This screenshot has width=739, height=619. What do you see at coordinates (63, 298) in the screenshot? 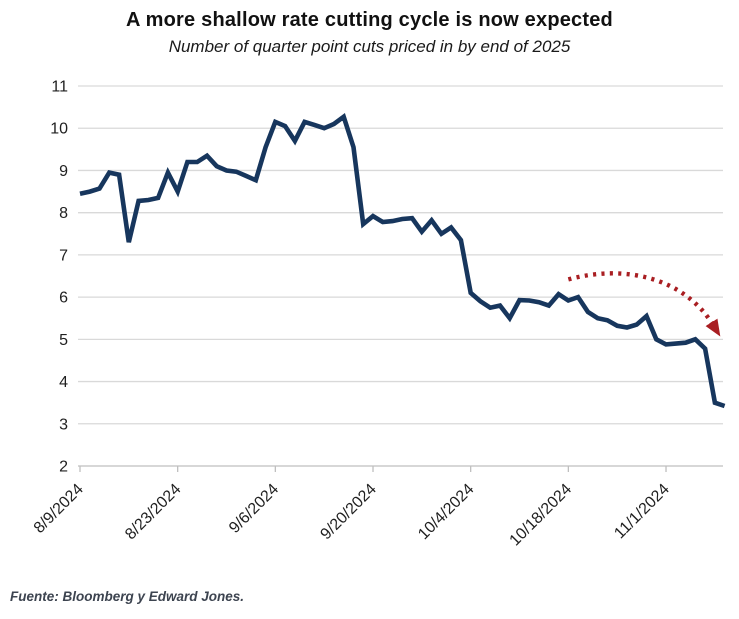
I see `y-tick-label: 6` at bounding box center [63, 298].